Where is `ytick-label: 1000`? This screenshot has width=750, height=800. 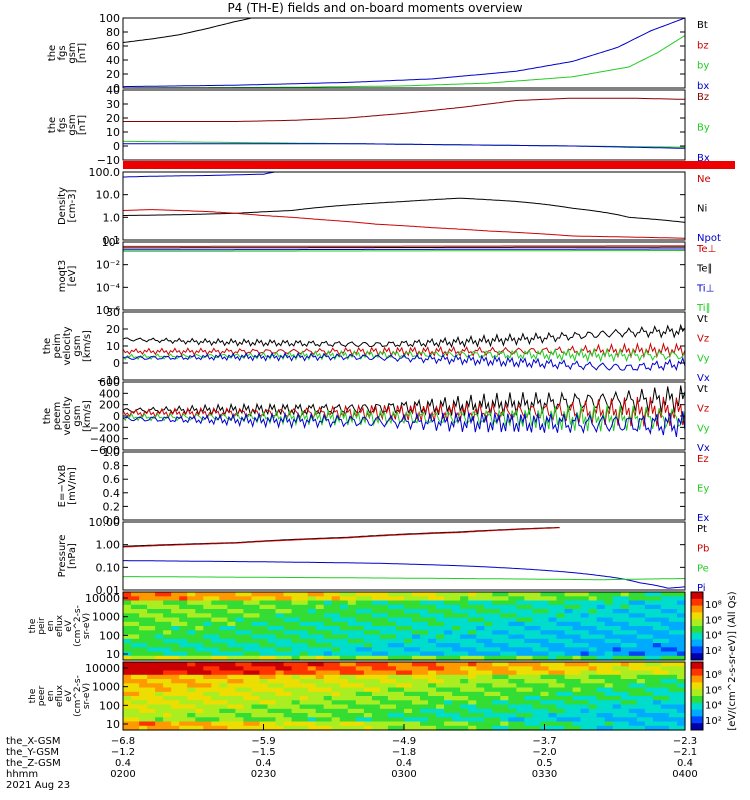
ytick-label: 1000 is located at coordinates (106, 617).